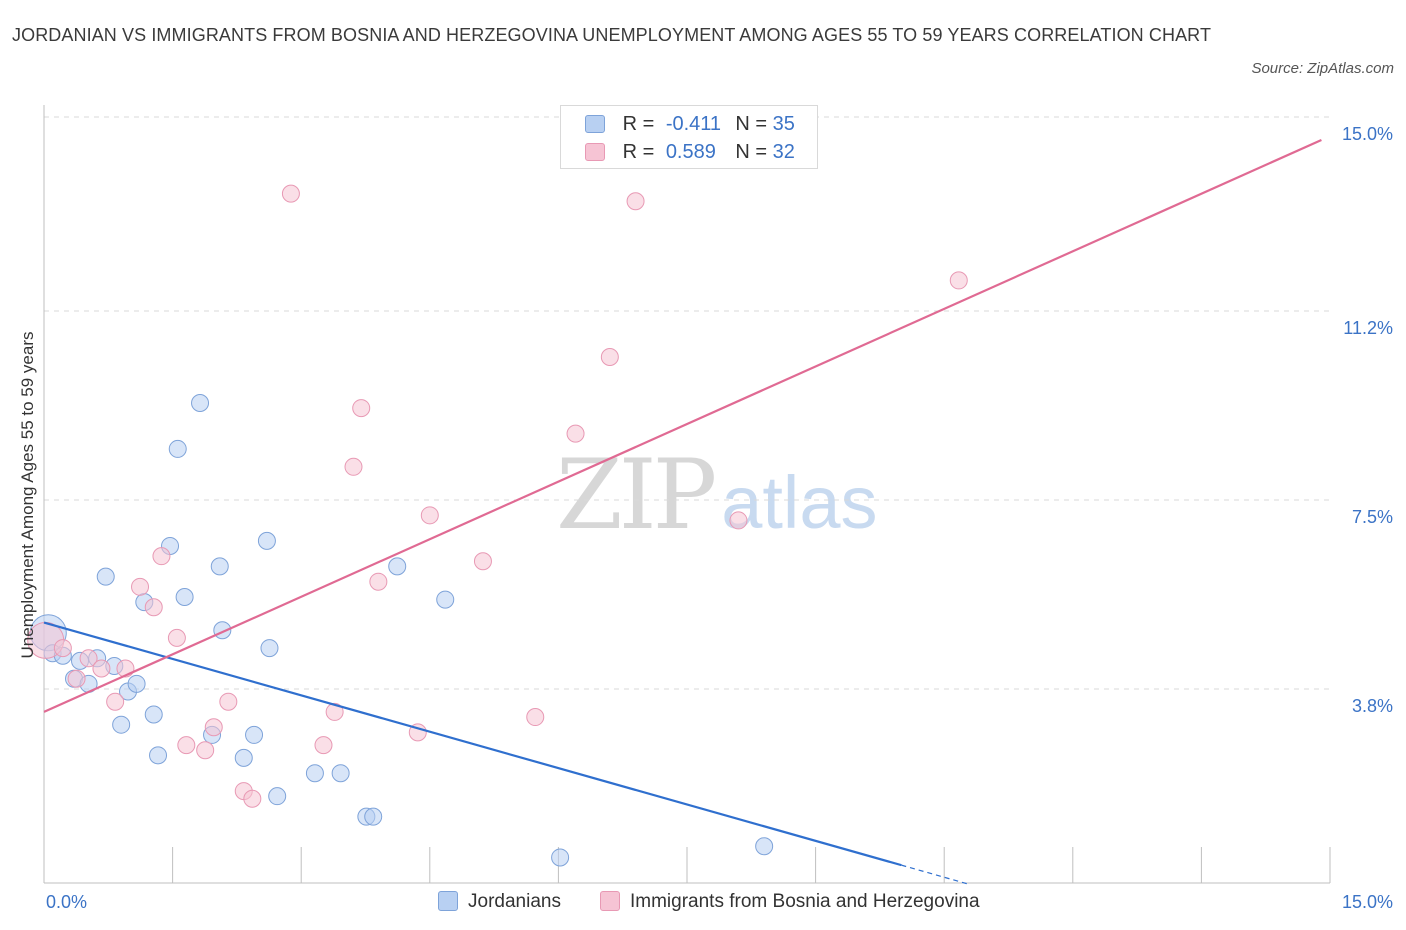  What do you see at coordinates (1368, 328) in the screenshot?
I see `y-tick-label: 11.2%` at bounding box center [1368, 328].